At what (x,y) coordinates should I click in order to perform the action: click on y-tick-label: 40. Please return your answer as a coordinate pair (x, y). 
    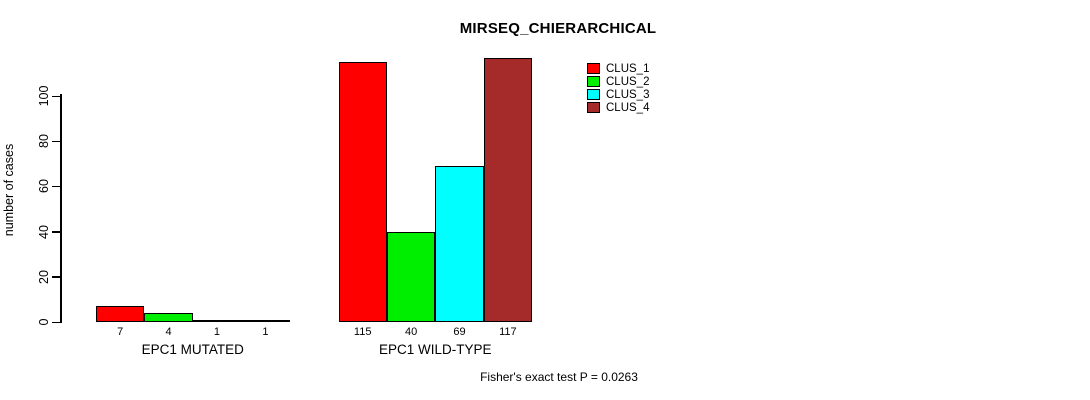
    Looking at the image, I should click on (44, 231).